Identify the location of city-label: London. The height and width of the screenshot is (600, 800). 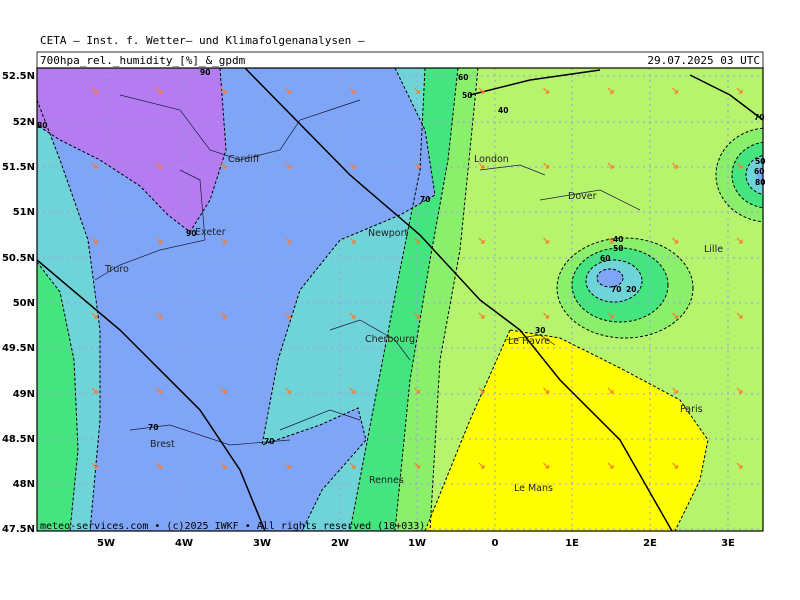
(491, 159).